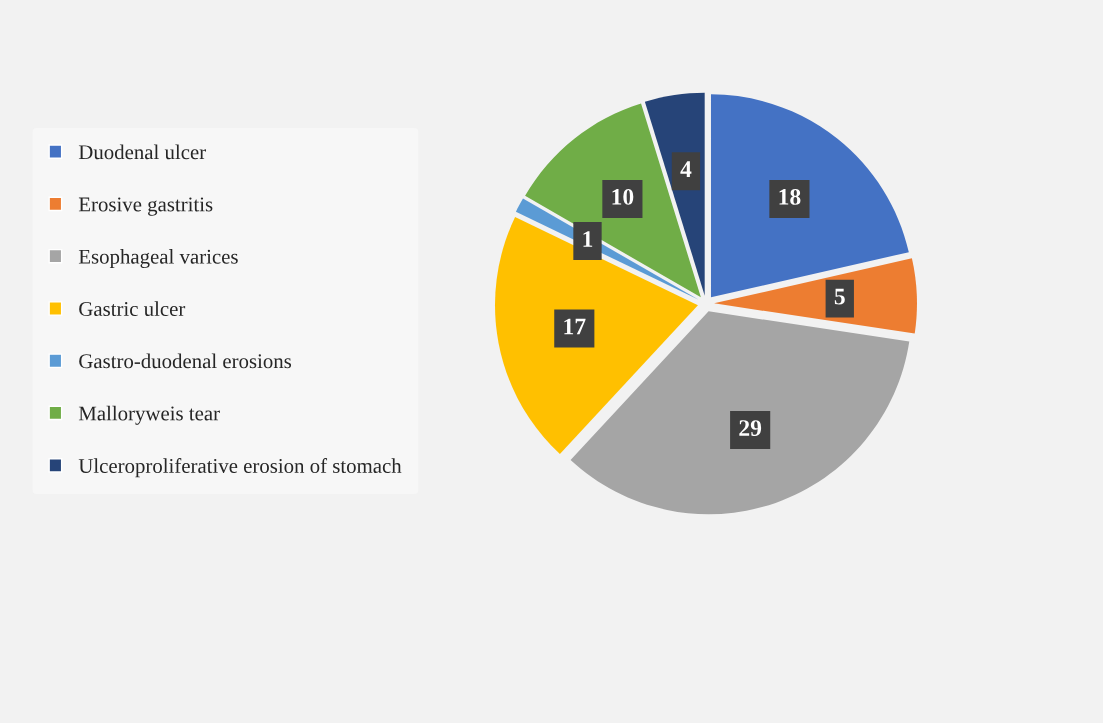 The height and width of the screenshot is (723, 1103). Describe the element at coordinates (158, 259) in the screenshot. I see `legend-label: Esophageal varices` at that location.